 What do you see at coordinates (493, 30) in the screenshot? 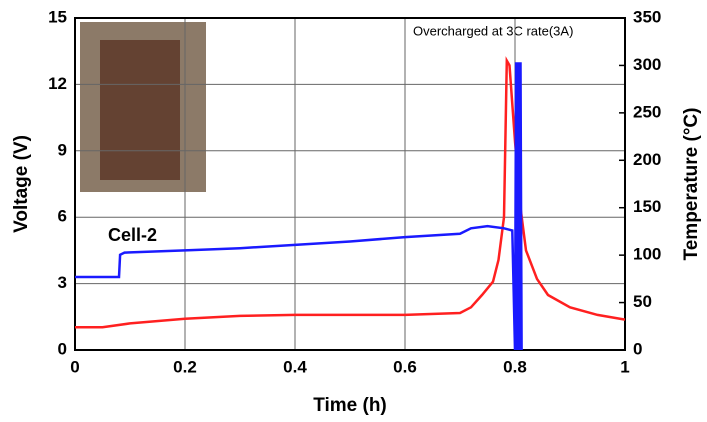
I see `annotation: Overcharged at 3C rate(3A)` at bounding box center [493, 30].